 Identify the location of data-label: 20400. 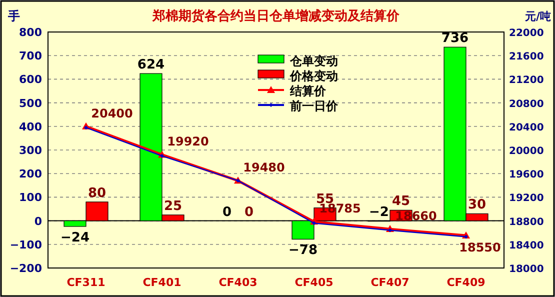
(112, 113).